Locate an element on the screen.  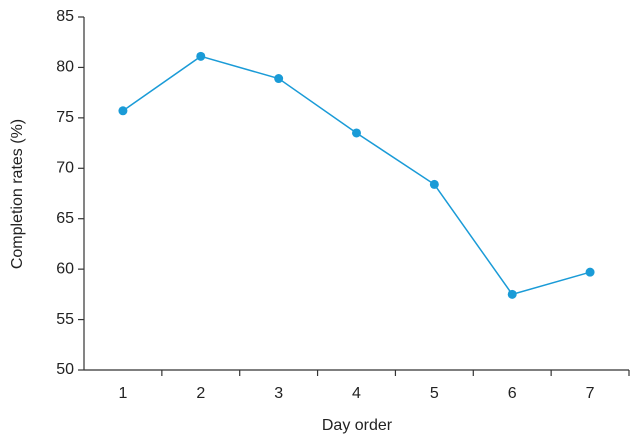
y-tick-label: 85 is located at coordinates (65, 16).